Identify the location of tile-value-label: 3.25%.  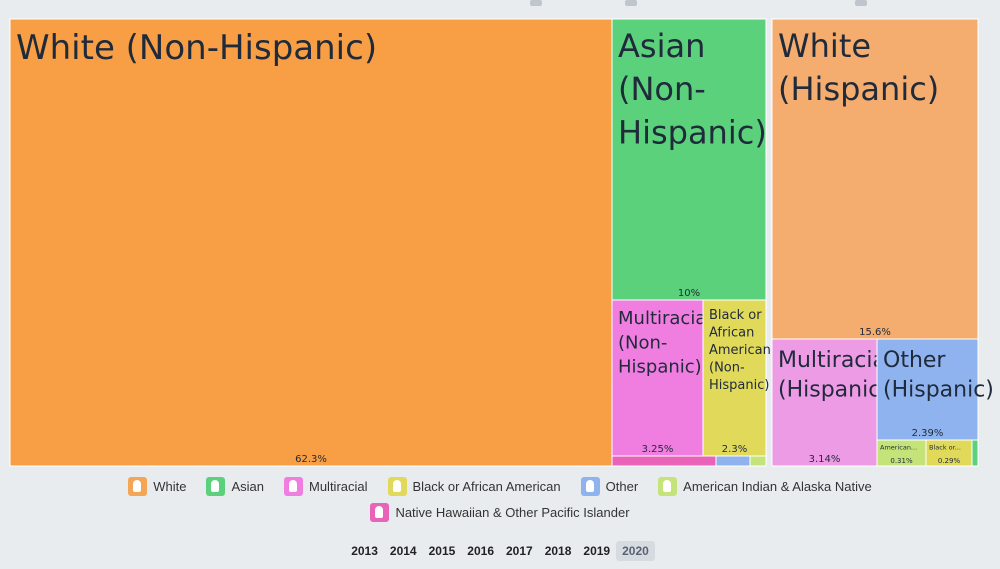
(658, 449).